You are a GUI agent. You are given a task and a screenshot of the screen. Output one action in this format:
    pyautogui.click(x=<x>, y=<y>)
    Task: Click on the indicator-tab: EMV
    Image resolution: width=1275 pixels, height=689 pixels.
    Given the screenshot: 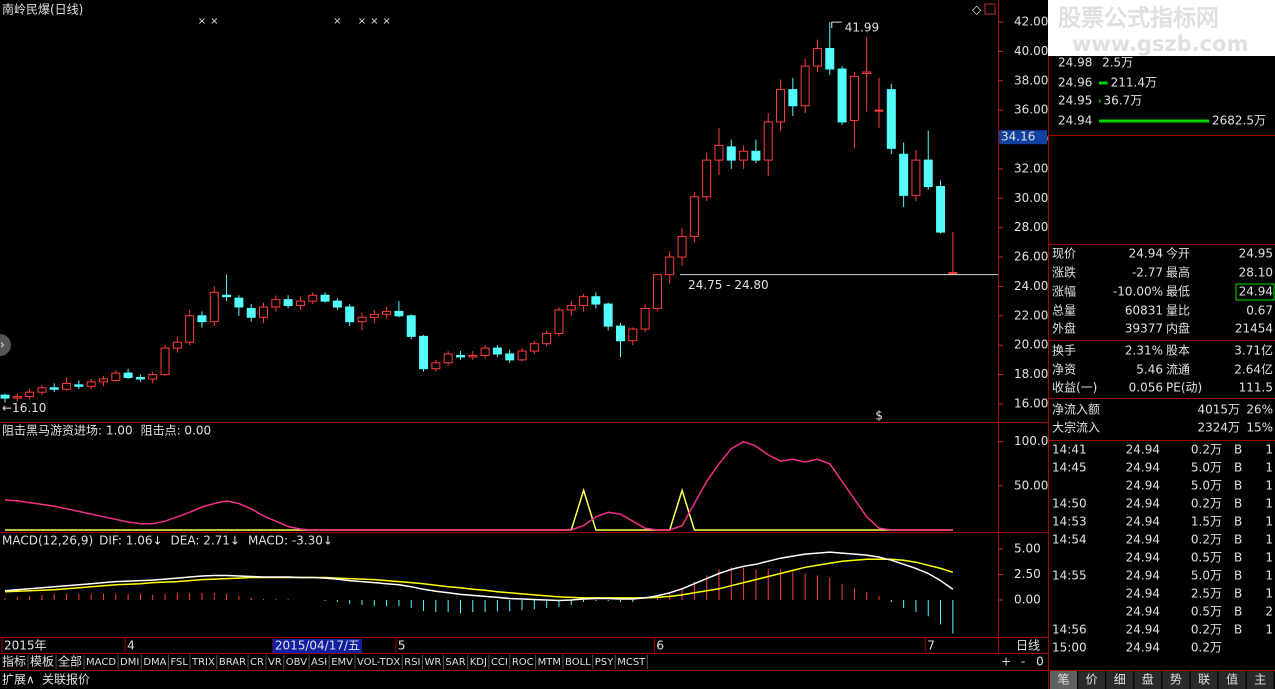 What is the action you would take?
    pyautogui.click(x=342, y=662)
    